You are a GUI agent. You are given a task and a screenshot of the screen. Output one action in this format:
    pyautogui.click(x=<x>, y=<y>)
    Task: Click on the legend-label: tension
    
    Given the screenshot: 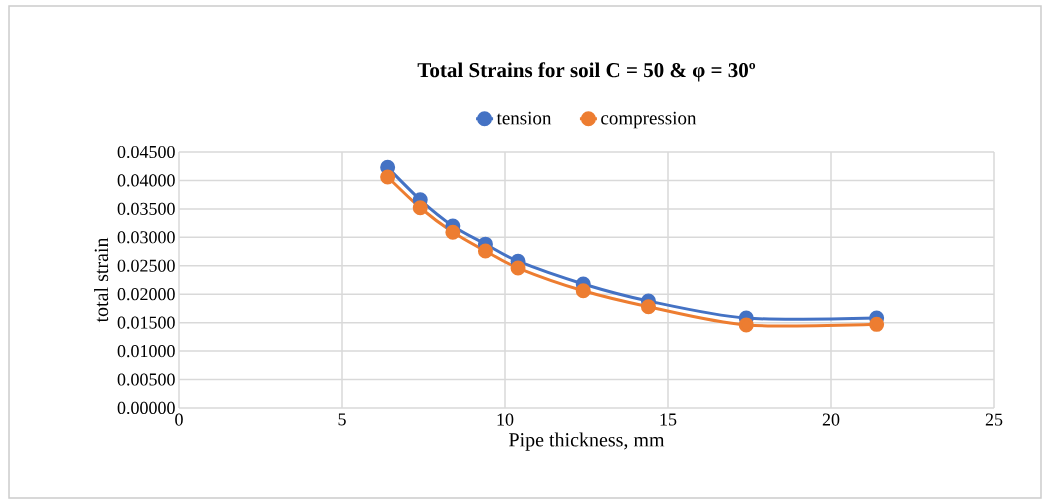 What is the action you would take?
    pyautogui.click(x=524, y=118)
    